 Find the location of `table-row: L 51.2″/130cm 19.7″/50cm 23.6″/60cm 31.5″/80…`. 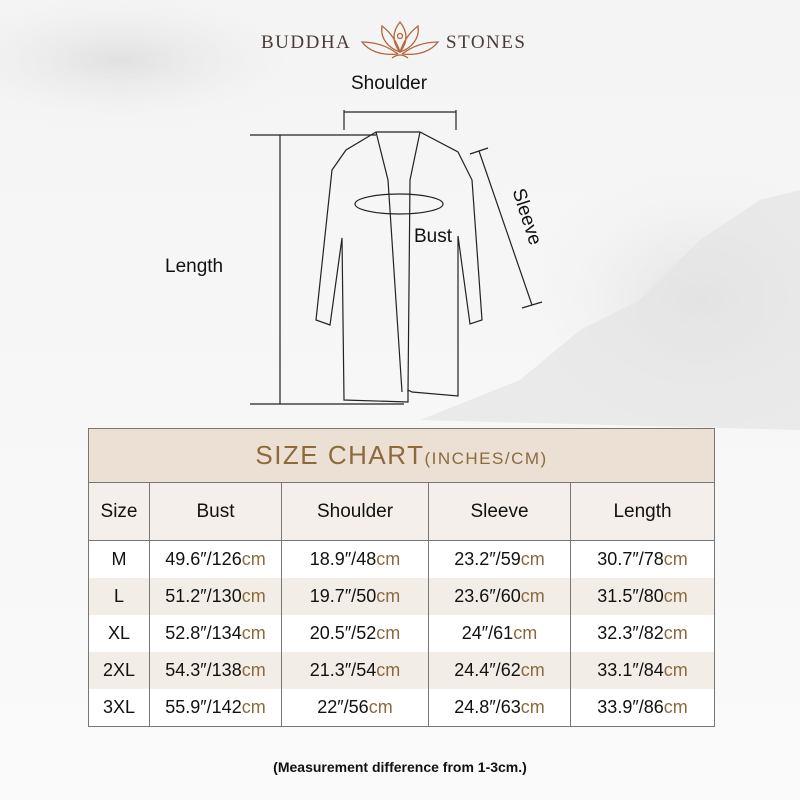

table-row: L 51.2″/130cm 19.7″/50cm 23.6″/60cm 31.5″/80… is located at coordinates (402, 596).